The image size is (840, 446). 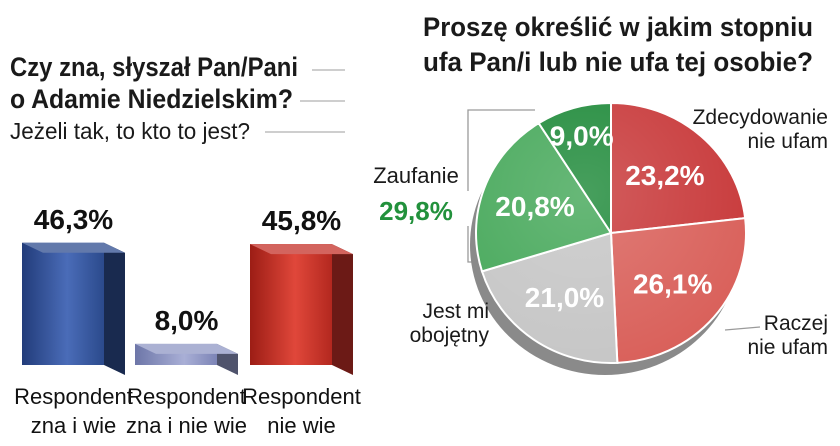 What do you see at coordinates (151, 99) in the screenshot?
I see `bar-chart-title-line-2: o Adamie Niedzielskim?` at bounding box center [151, 99].